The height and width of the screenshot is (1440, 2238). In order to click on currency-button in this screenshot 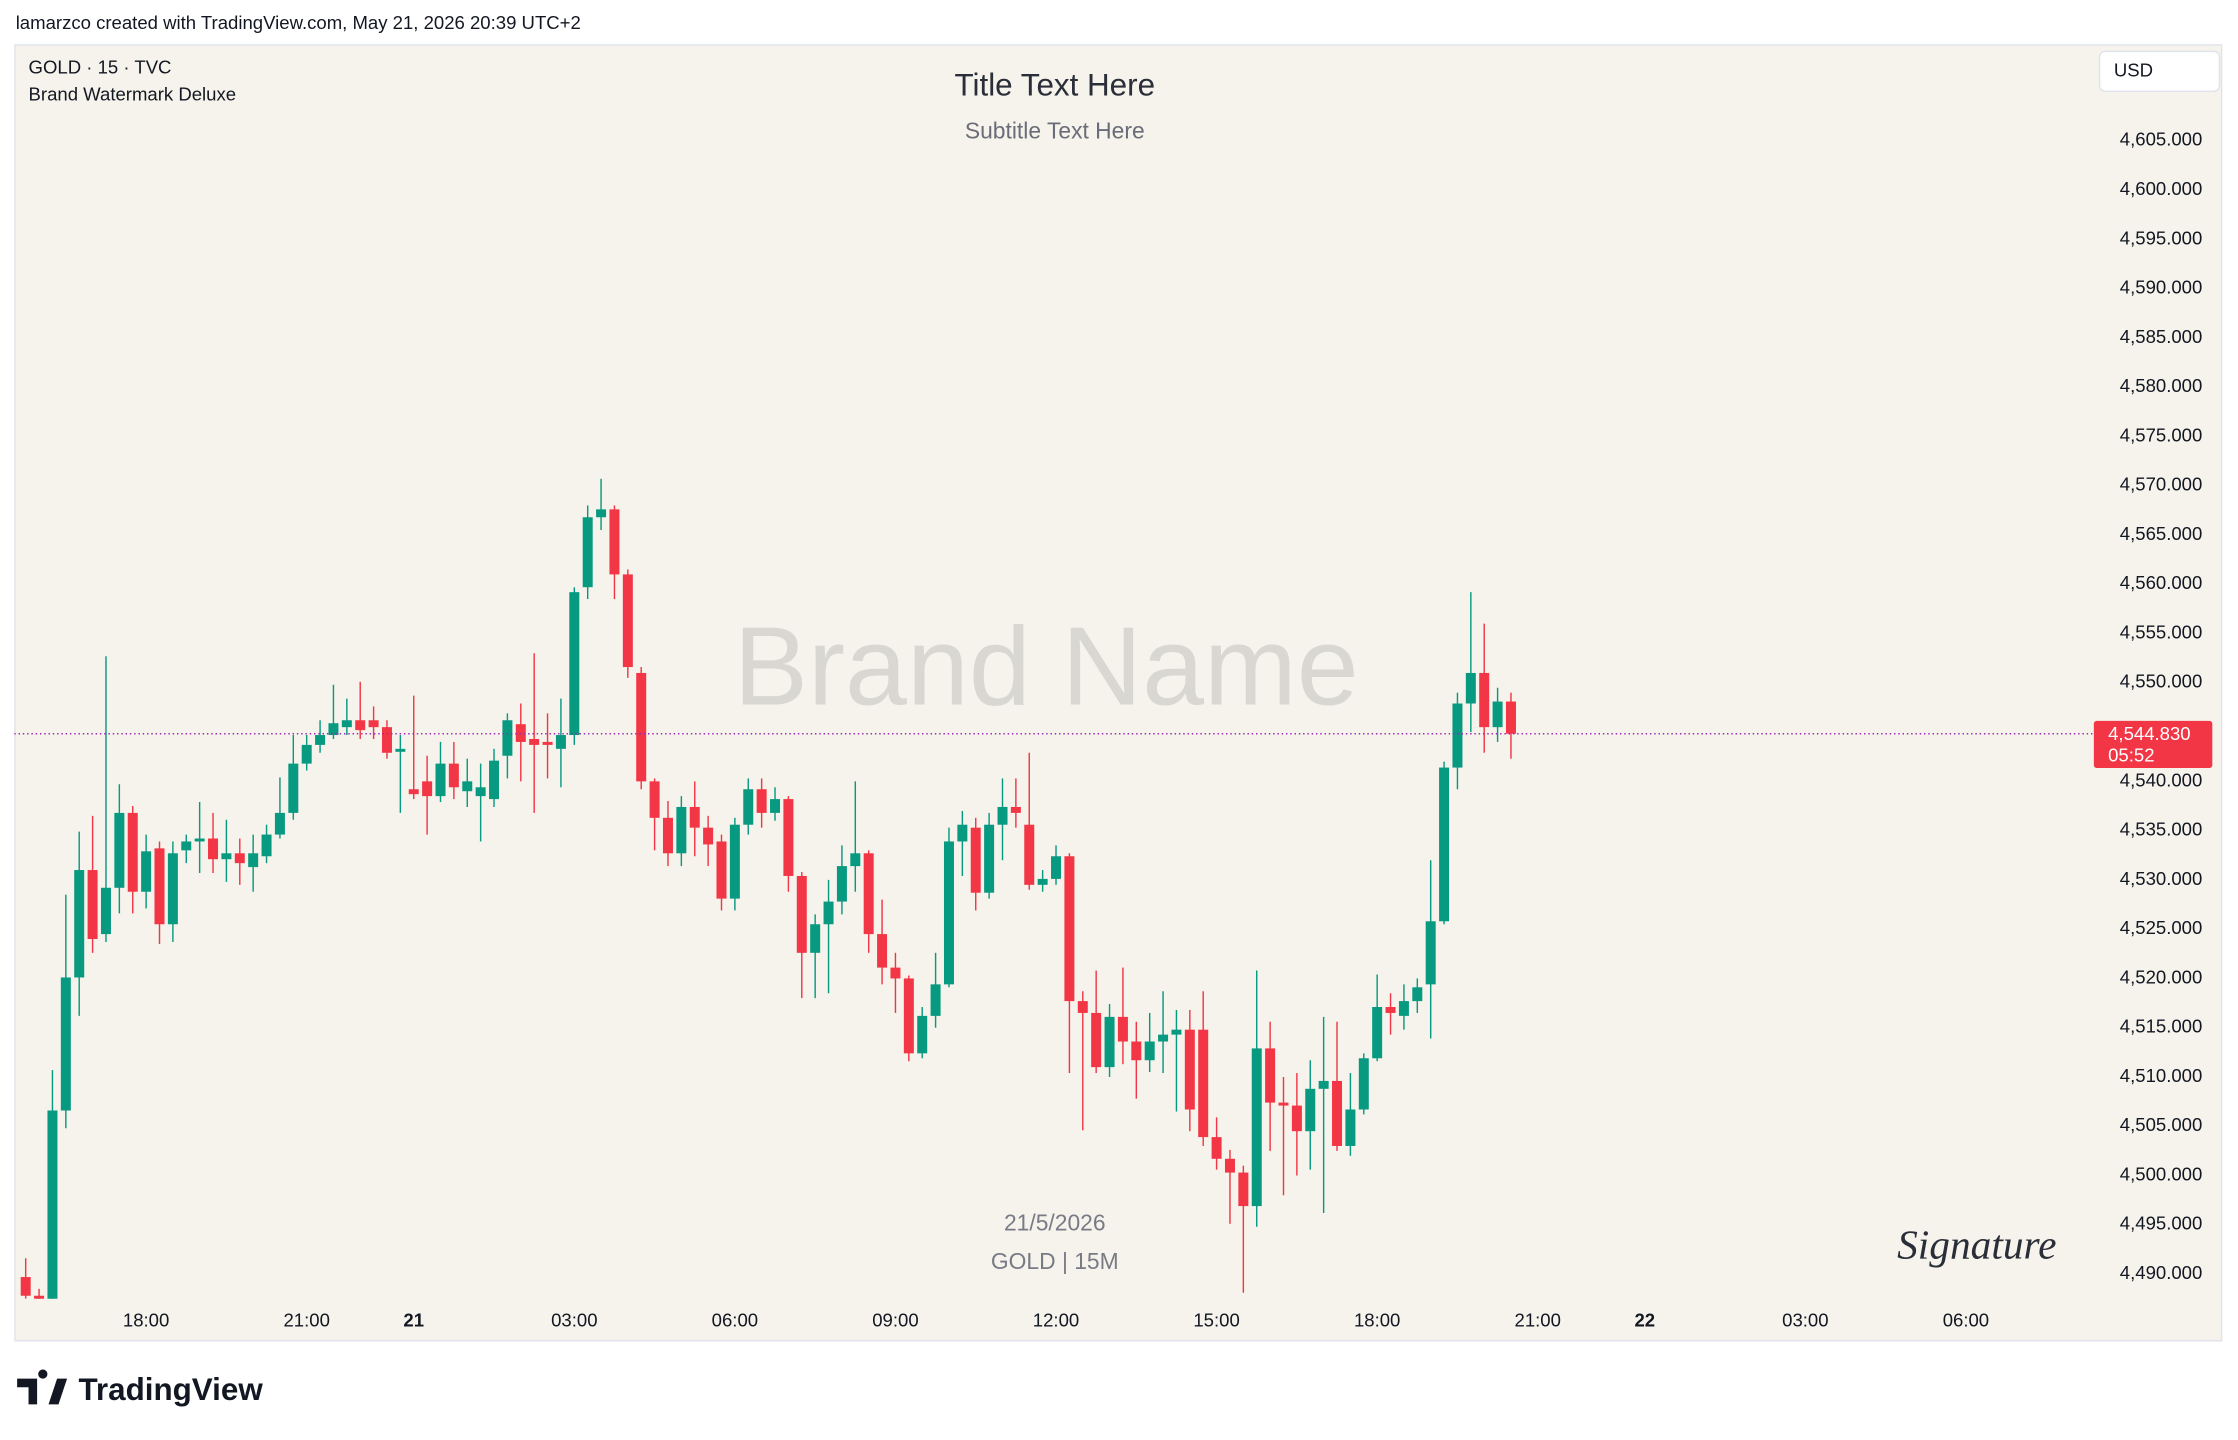, I will do `click(2159, 71)`.